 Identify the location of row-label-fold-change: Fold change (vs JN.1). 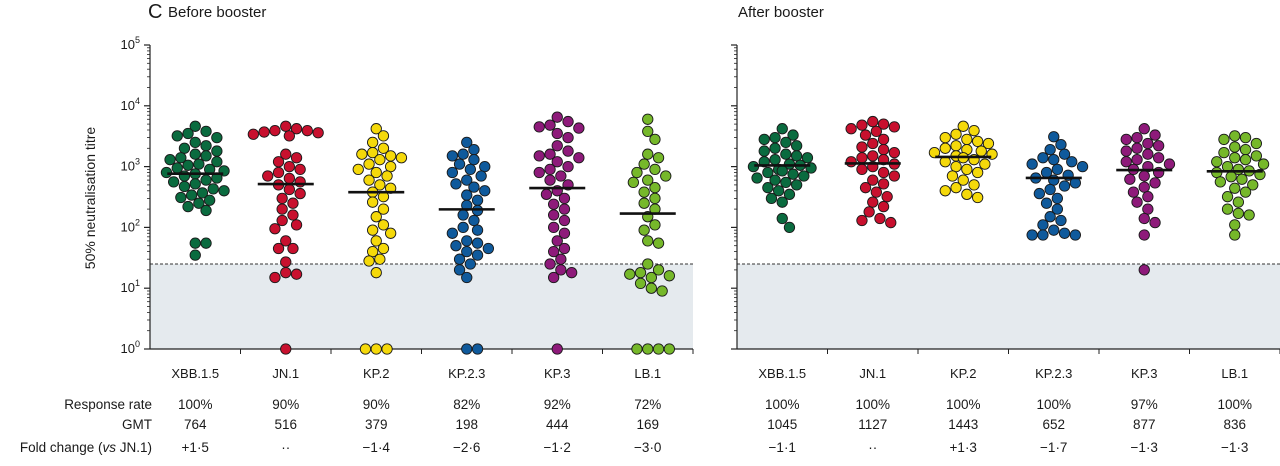
(86, 447).